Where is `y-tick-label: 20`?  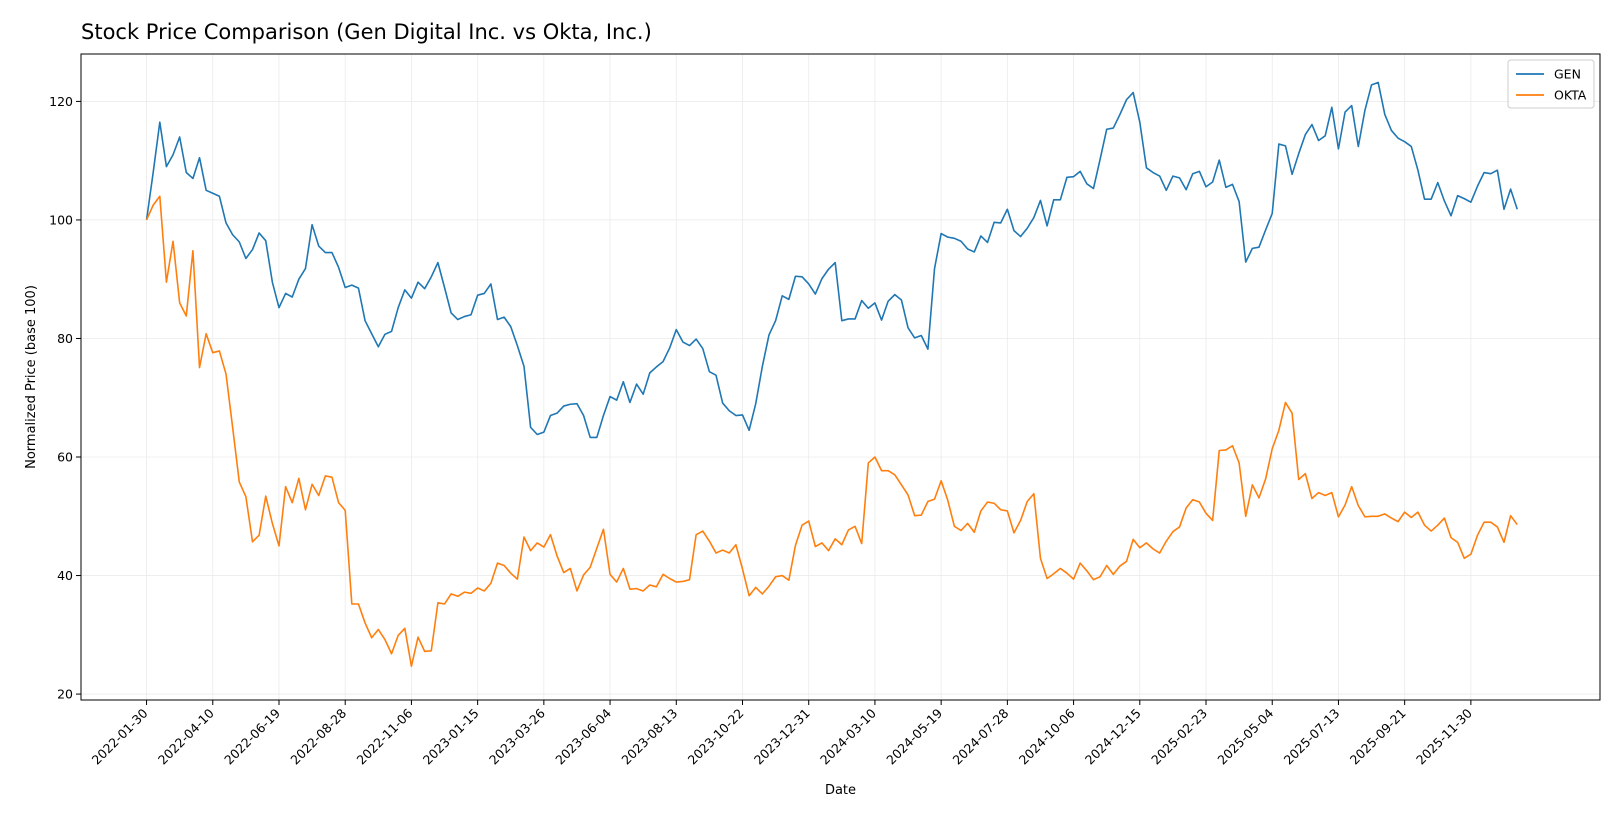 y-tick-label: 20 is located at coordinates (65, 694).